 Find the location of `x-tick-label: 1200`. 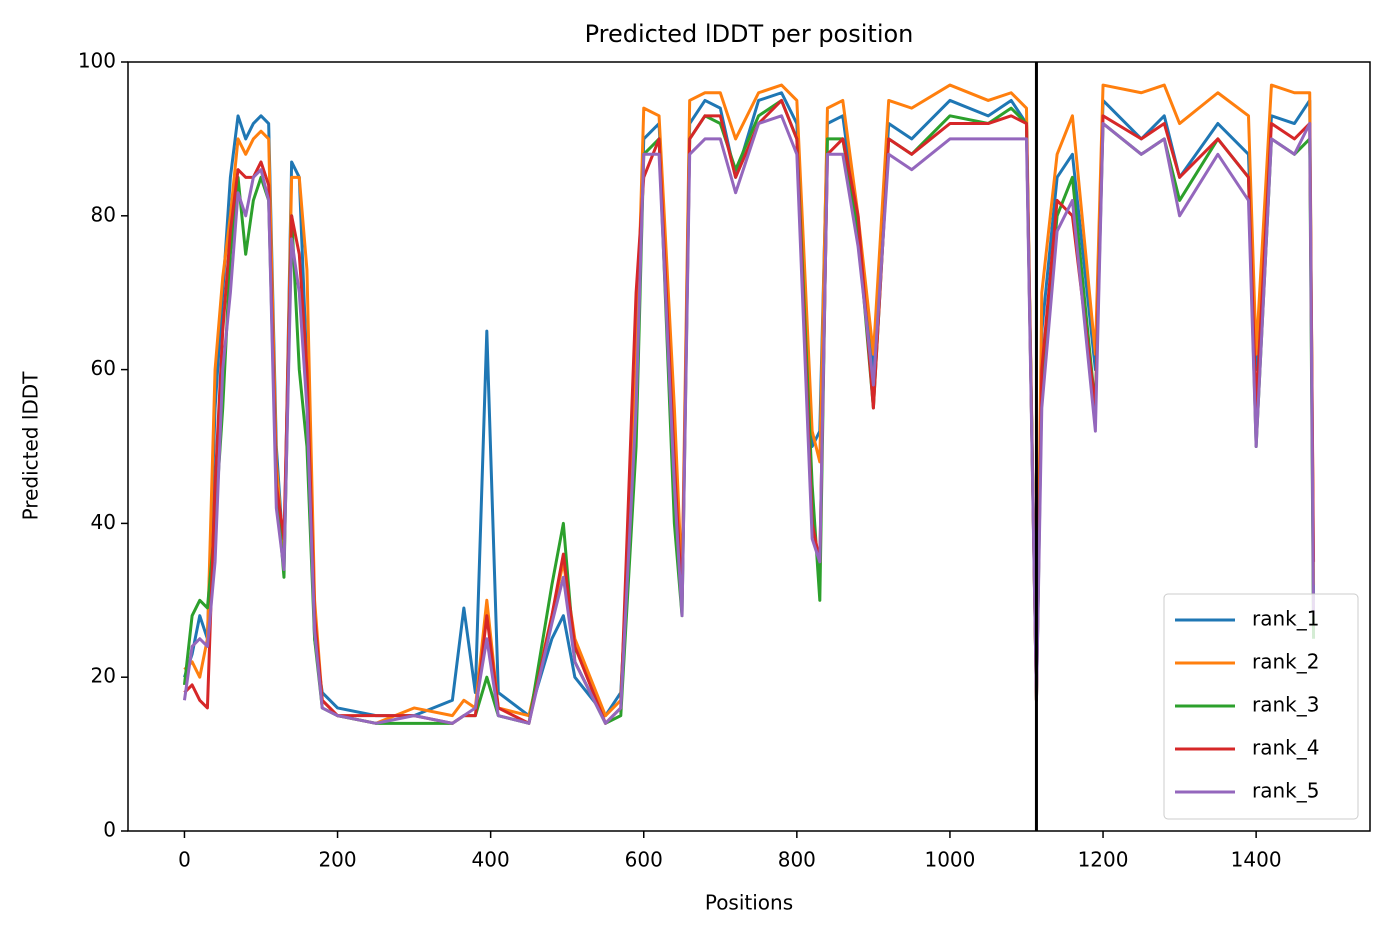

x-tick-label: 1200 is located at coordinates (1103, 860).